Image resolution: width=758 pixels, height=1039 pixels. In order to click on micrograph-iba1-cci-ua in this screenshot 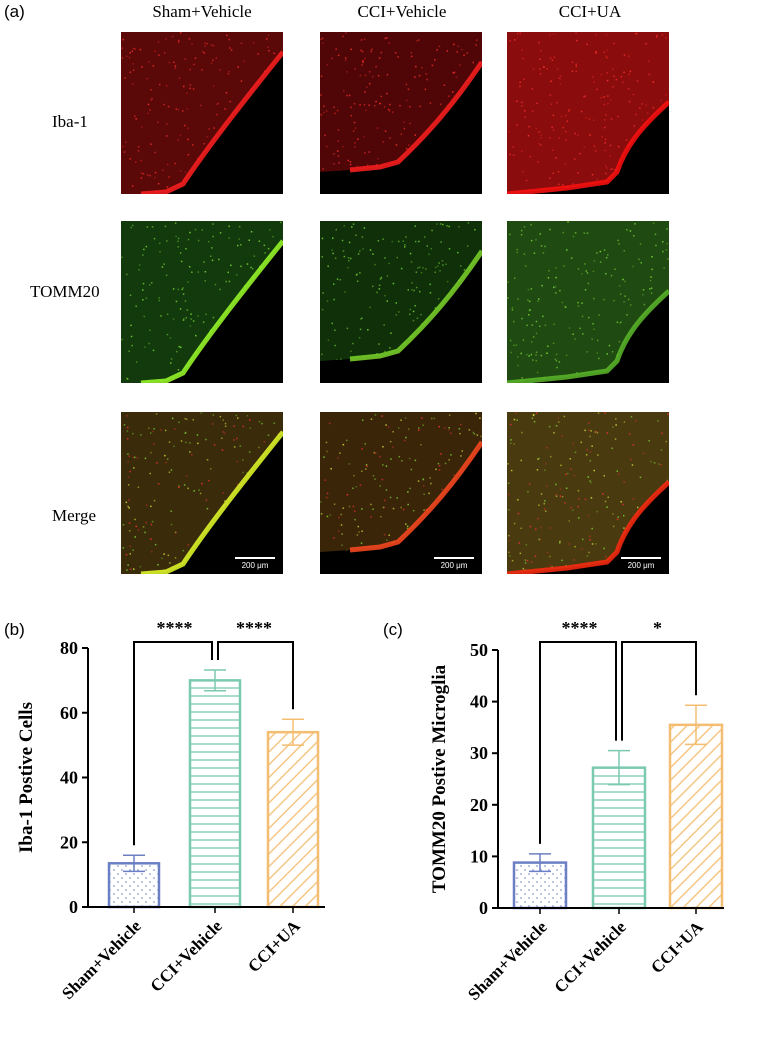, I will do `click(588, 113)`.